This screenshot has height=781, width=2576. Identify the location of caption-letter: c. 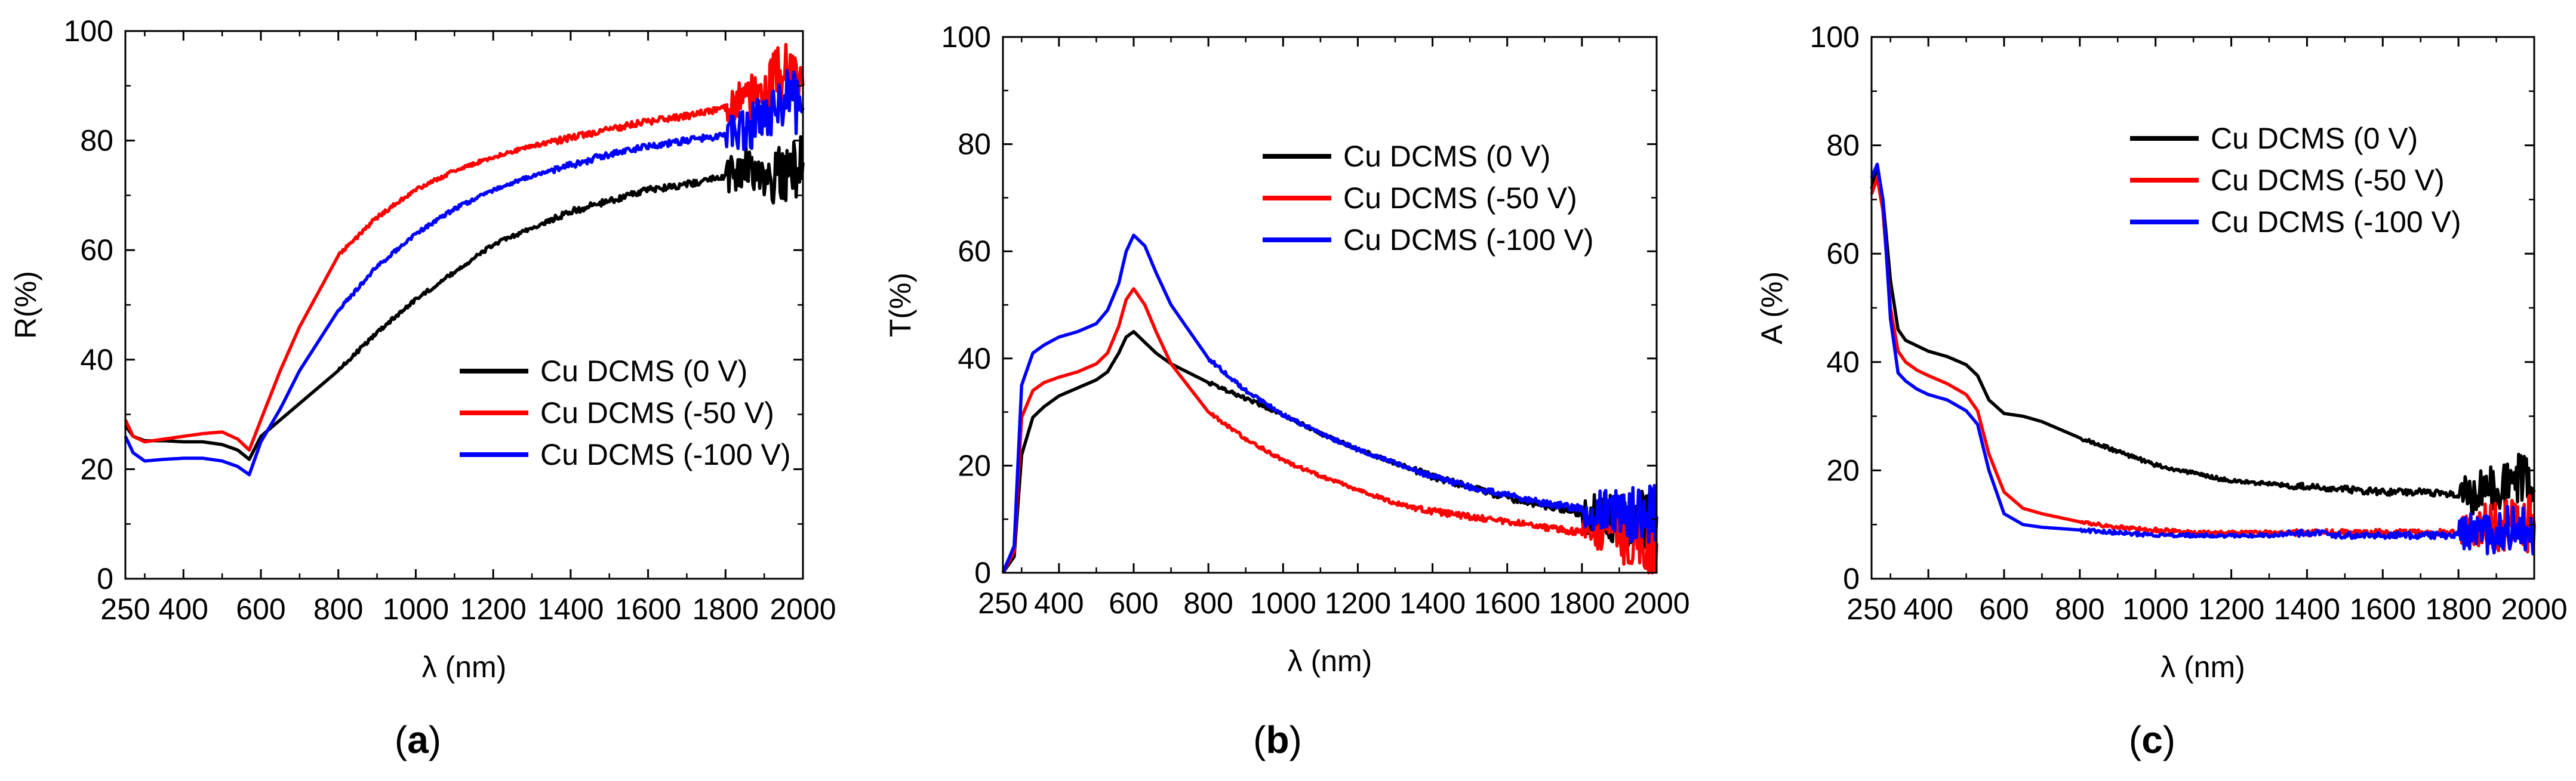
(2152, 739).